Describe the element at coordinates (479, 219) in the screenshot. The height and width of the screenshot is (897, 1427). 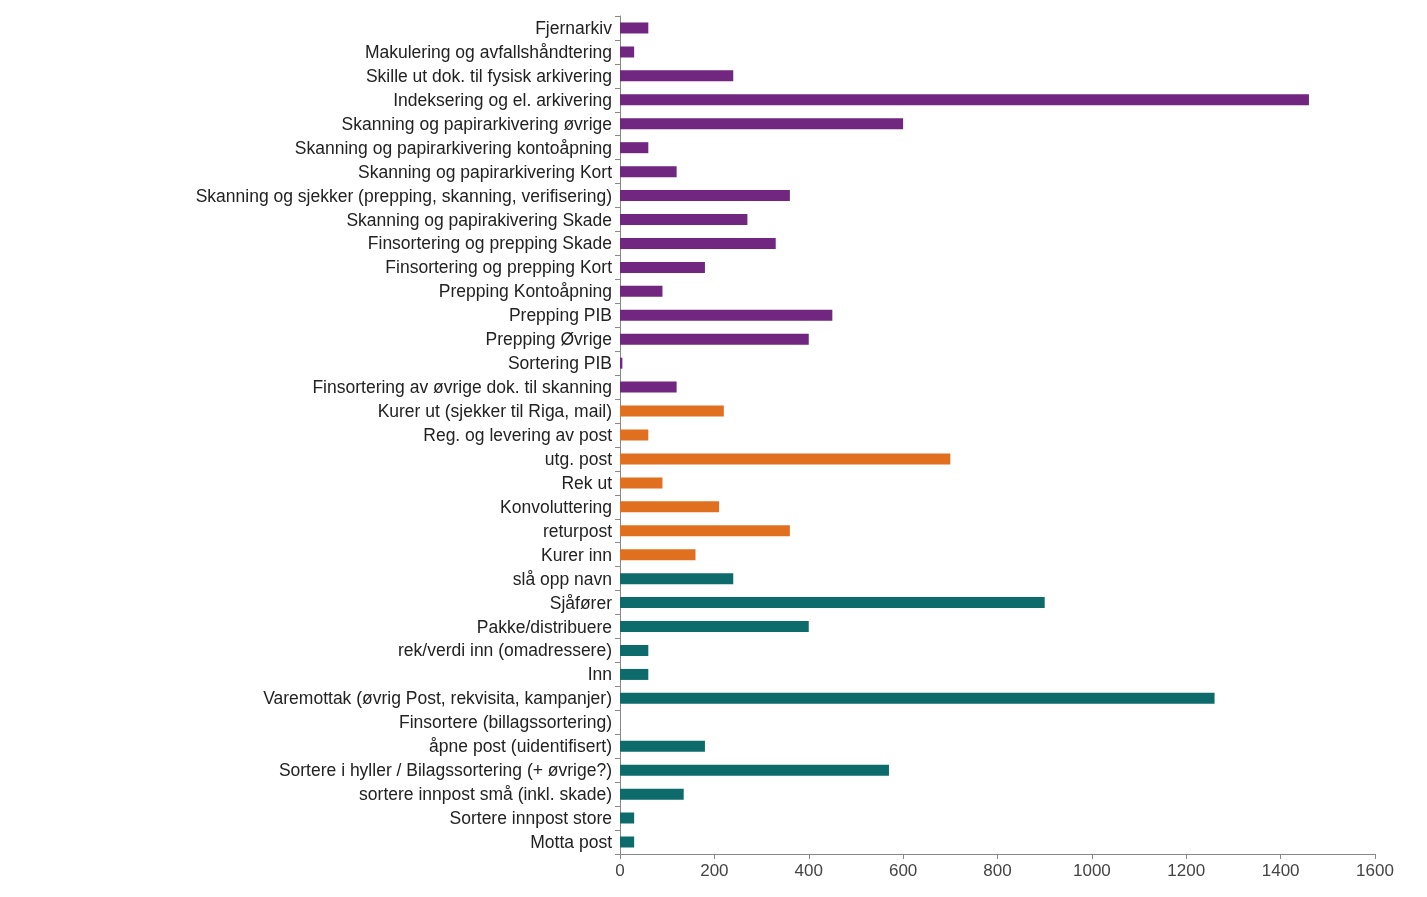
I see `y-tick-label: Skanning og papirakivering Skade` at that location.